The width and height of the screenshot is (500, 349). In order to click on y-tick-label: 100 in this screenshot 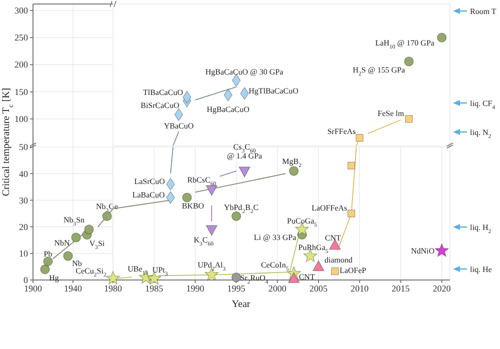, I will do `click(21, 119)`.